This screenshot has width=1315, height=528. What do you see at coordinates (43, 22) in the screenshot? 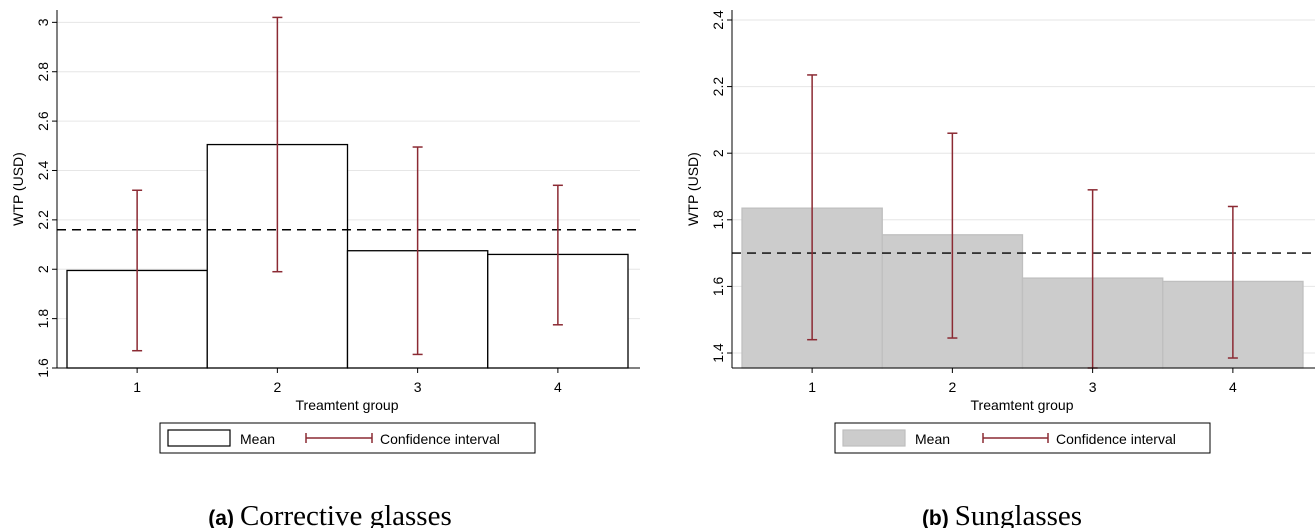
I see `y-tick-label: 3` at bounding box center [43, 22].